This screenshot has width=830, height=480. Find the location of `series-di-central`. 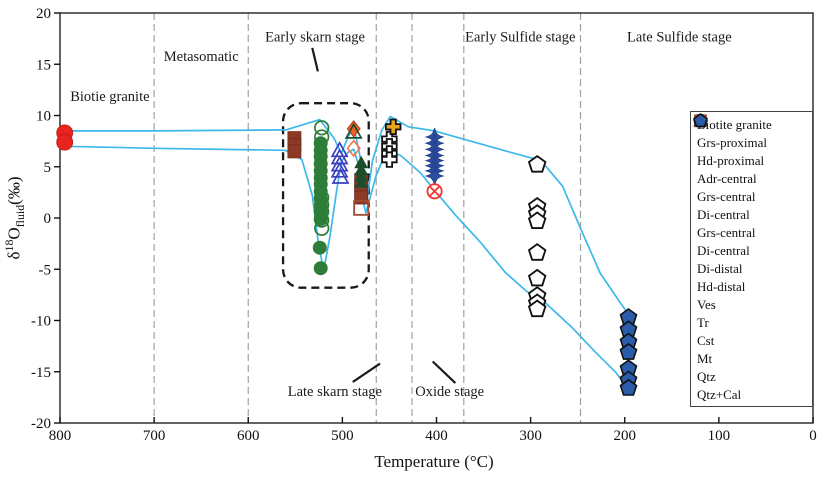

series-di-central is located at coordinates (353, 148).